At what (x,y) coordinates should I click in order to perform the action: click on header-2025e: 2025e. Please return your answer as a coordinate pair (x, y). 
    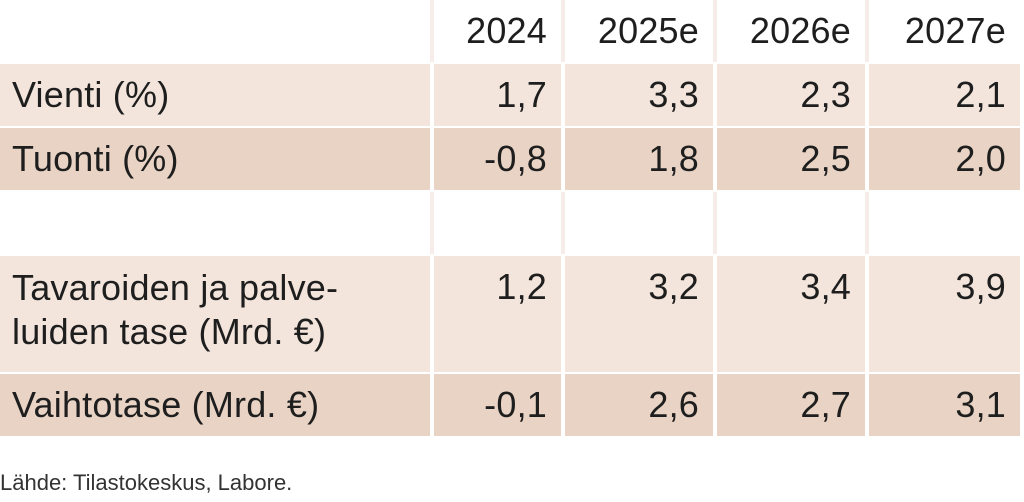
    Looking at the image, I should click on (639, 31).